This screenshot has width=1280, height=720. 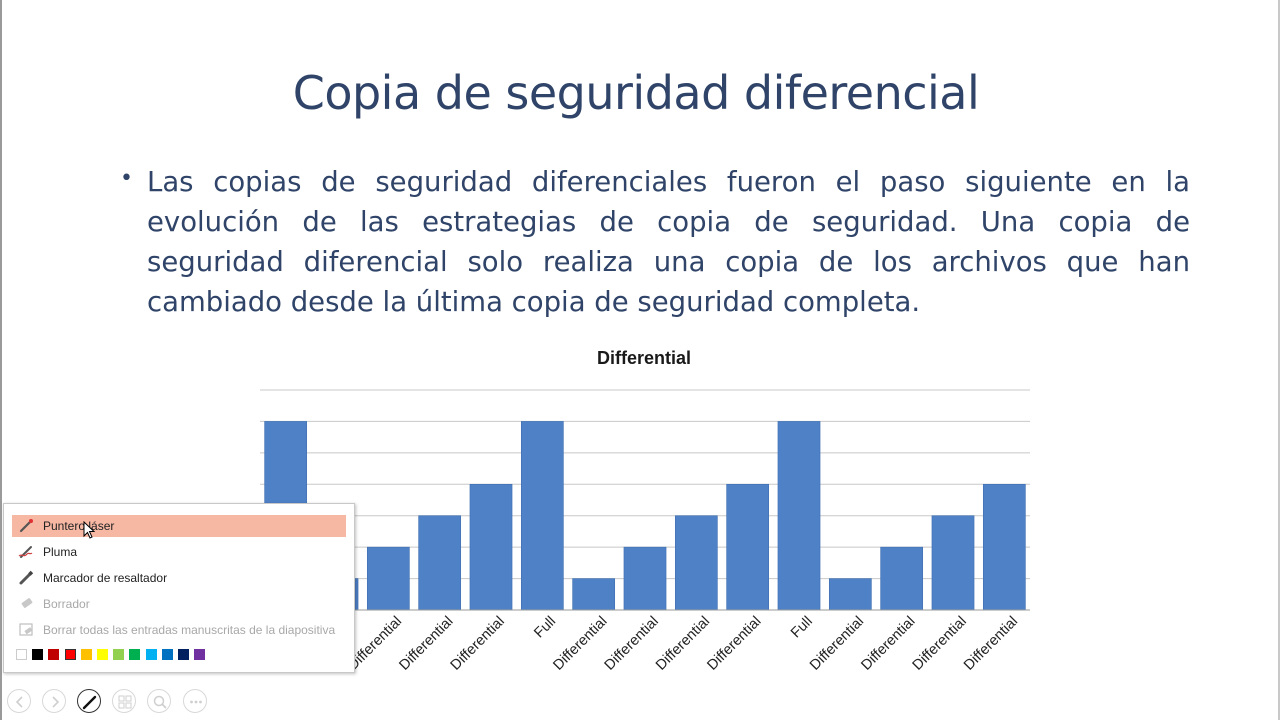 I want to click on menu-item-label: Marcador de resaltador, so click(x=105, y=578).